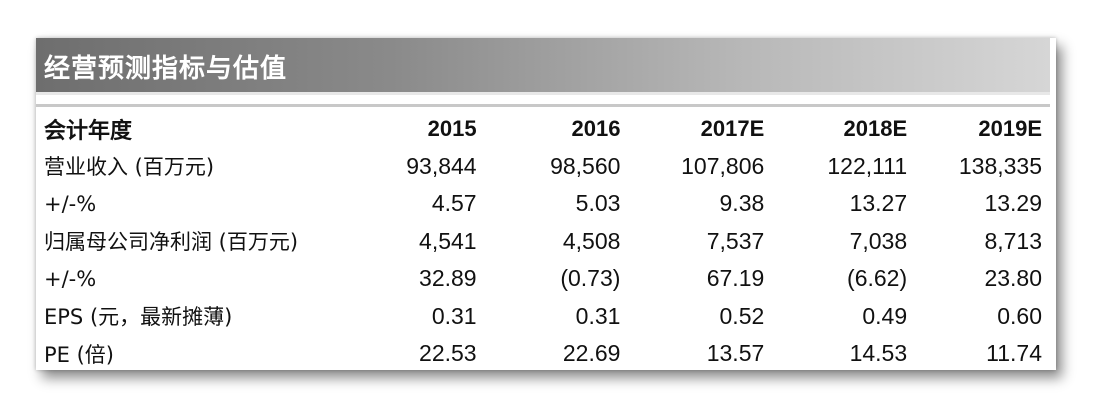 Image resolution: width=1100 pixels, height=405 pixels. Describe the element at coordinates (543, 66) in the screenshot. I see `title-bar: 经营预测指标与估值` at that location.